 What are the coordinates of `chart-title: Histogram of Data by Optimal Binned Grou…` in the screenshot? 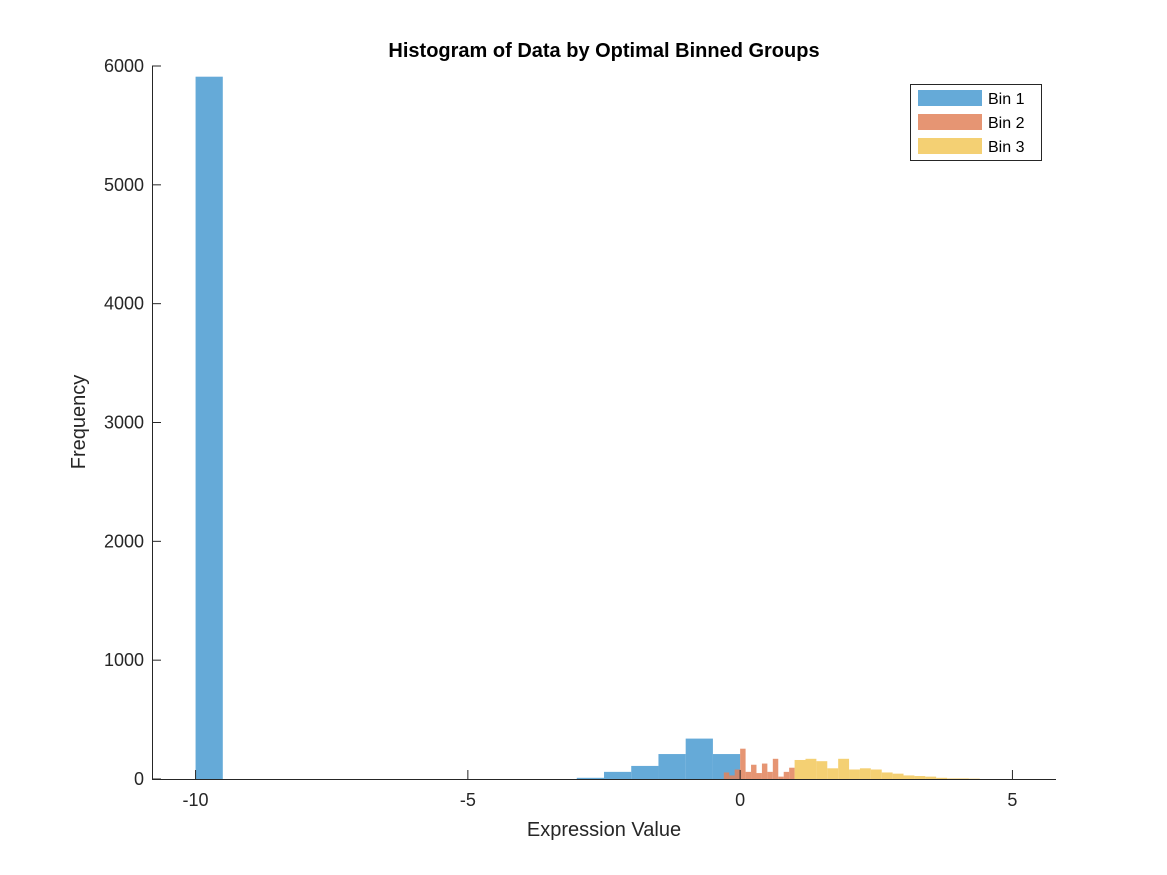 It's located at (603, 51).